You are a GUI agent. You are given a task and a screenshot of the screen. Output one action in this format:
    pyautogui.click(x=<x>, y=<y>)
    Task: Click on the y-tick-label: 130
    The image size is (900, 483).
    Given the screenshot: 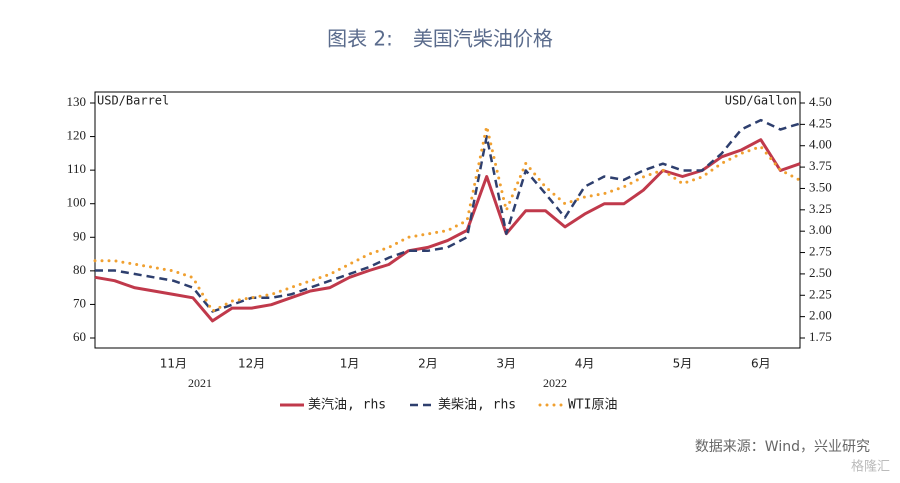 What is the action you would take?
    pyautogui.click(x=77, y=101)
    